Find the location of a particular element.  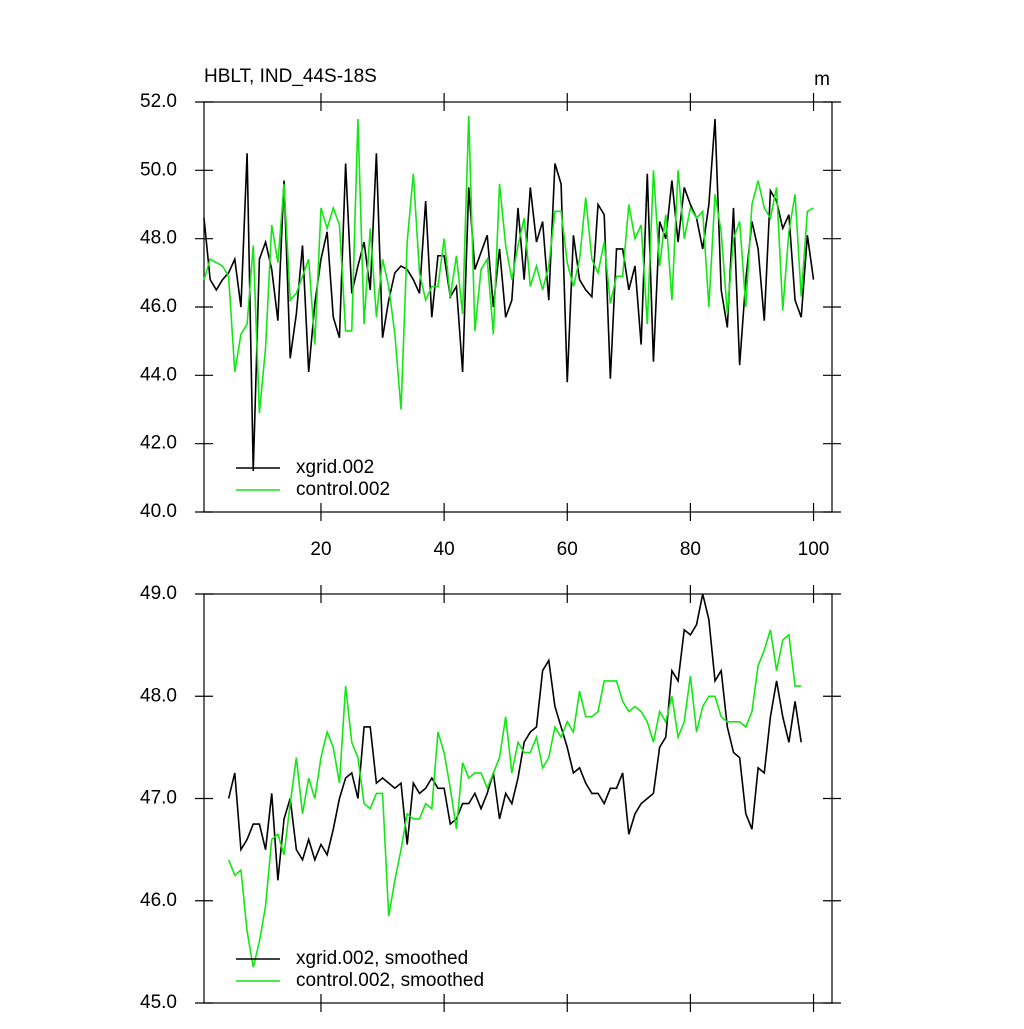

chart-title: HBLT, IND_44S-18S is located at coordinates (290, 76).